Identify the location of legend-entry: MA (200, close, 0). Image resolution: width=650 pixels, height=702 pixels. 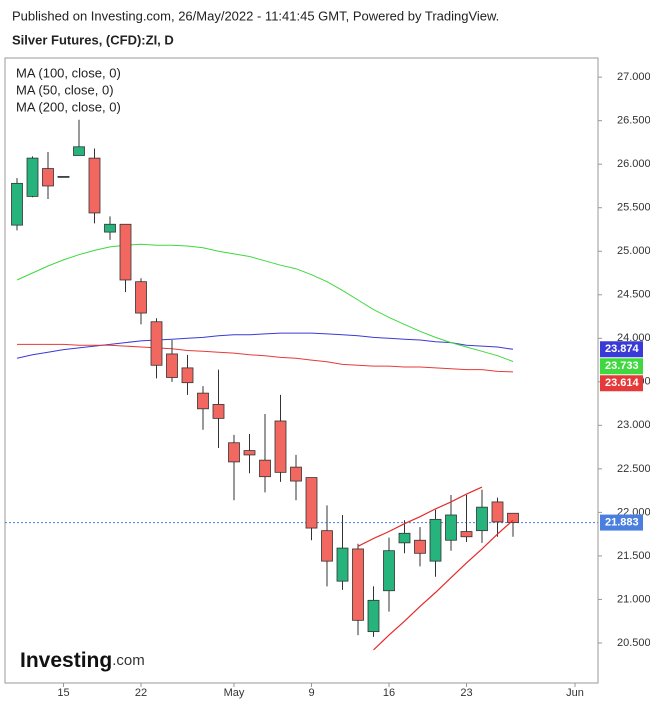
(68, 106).